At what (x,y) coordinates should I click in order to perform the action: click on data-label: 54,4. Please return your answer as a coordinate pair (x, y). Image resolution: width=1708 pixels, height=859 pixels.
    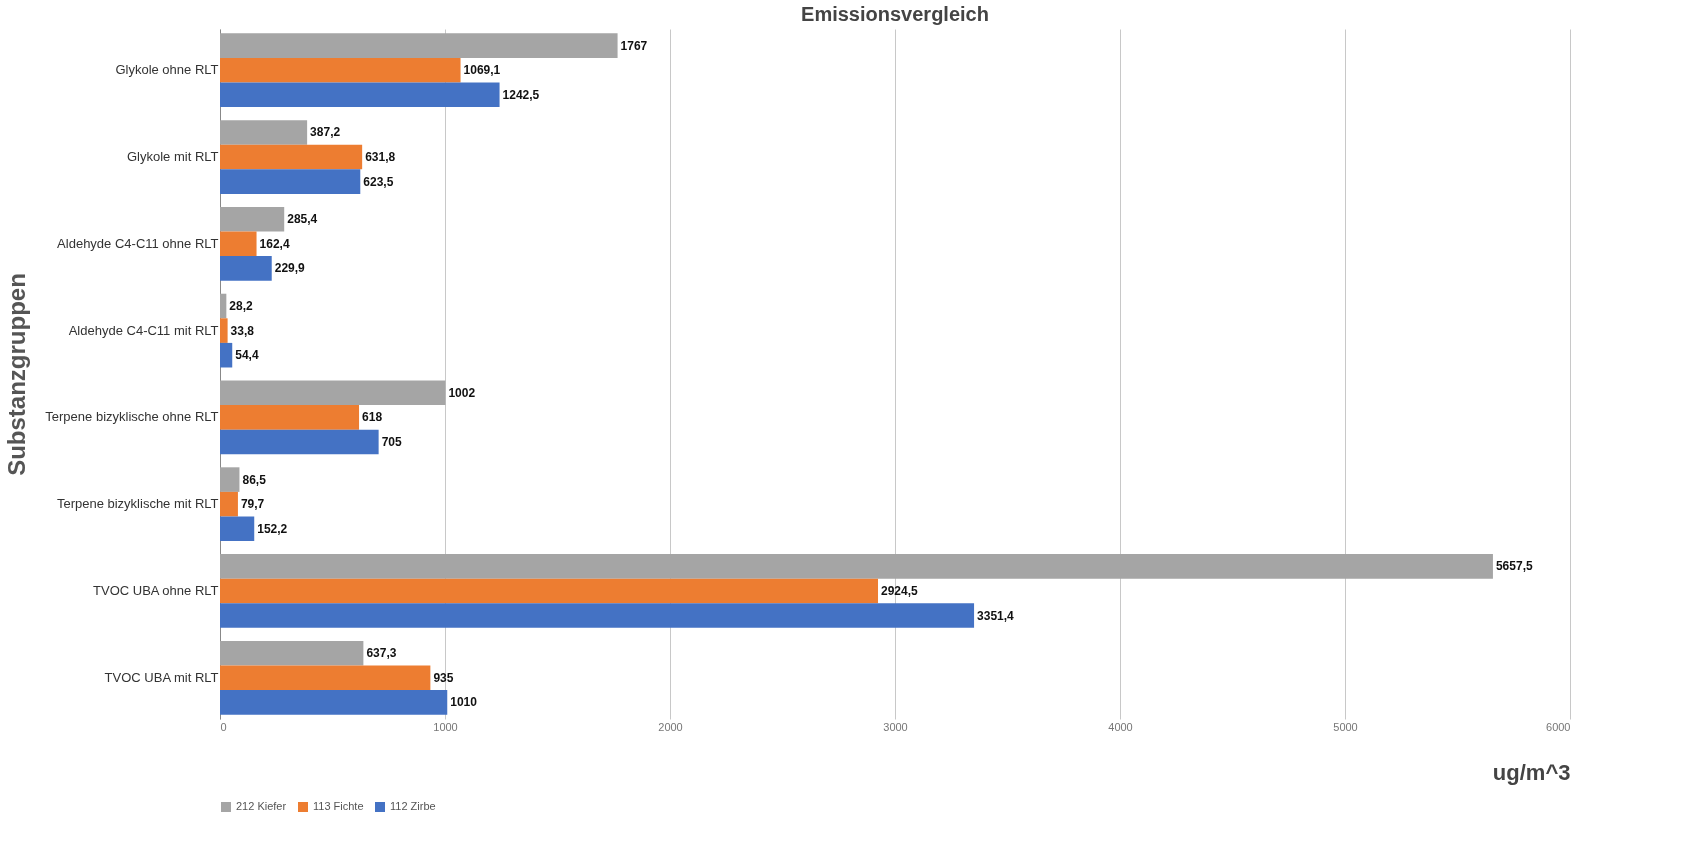
    Looking at the image, I should click on (247, 355).